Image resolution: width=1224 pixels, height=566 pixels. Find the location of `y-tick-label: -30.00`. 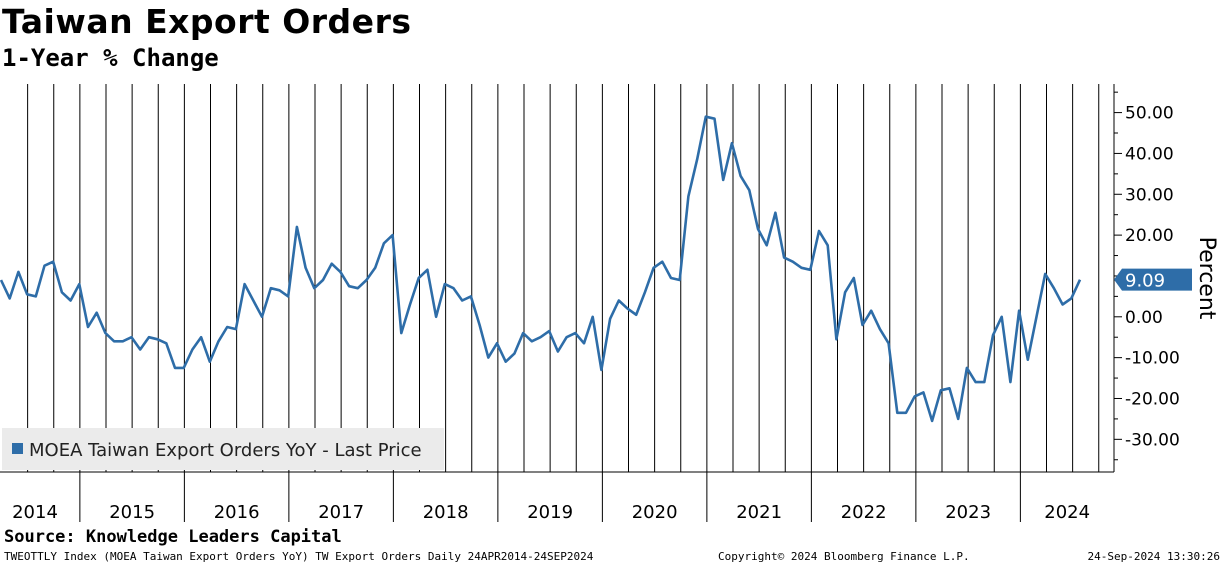

y-tick-label: -30.00 is located at coordinates (1152, 440).